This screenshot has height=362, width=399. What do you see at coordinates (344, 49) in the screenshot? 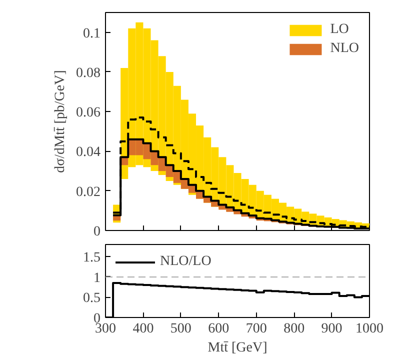
I see `legend-label: NLO` at bounding box center [344, 49].